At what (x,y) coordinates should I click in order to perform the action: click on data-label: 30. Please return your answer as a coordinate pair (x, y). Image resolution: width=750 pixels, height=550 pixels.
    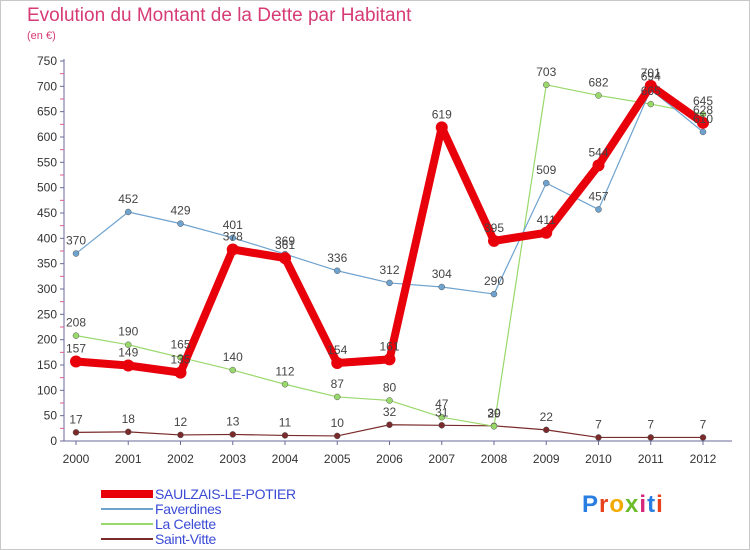
    Looking at the image, I should click on (494, 413).